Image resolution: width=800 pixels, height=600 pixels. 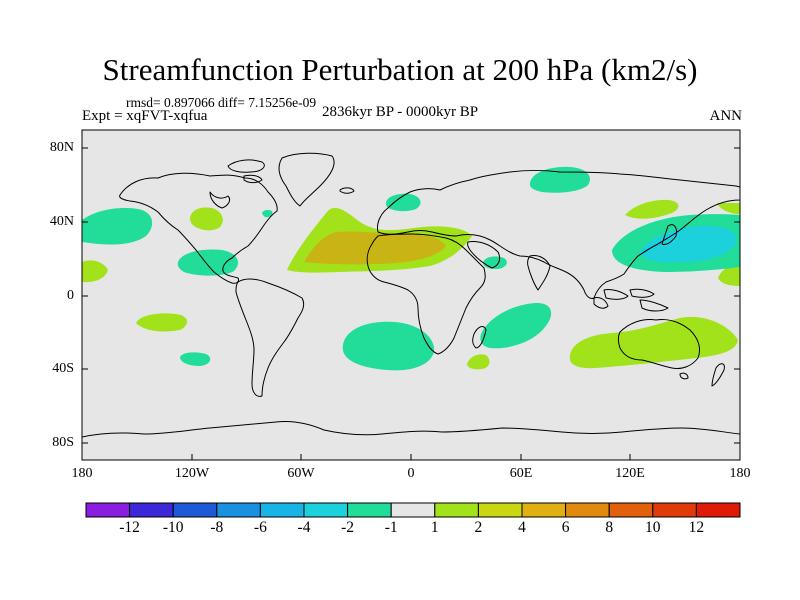 What do you see at coordinates (82, 473) in the screenshot?
I see `lon-label-180w: 180` at bounding box center [82, 473].